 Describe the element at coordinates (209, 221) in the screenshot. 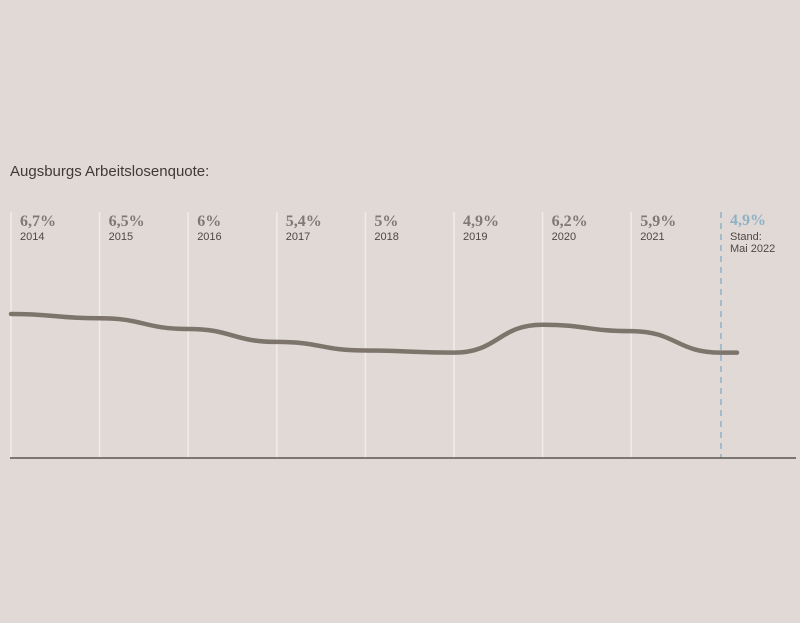

I see `value-label-2016: 6%` at that location.